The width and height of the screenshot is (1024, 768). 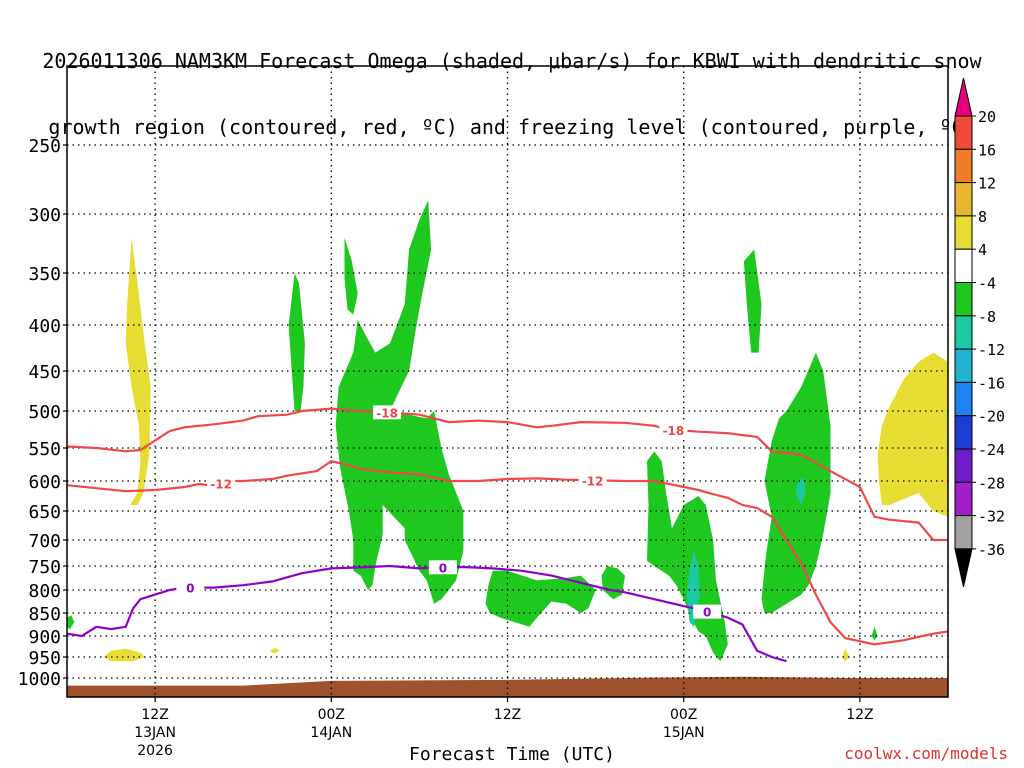 What do you see at coordinates (987, 150) in the screenshot?
I see `colorbar-label: 16` at bounding box center [987, 150].